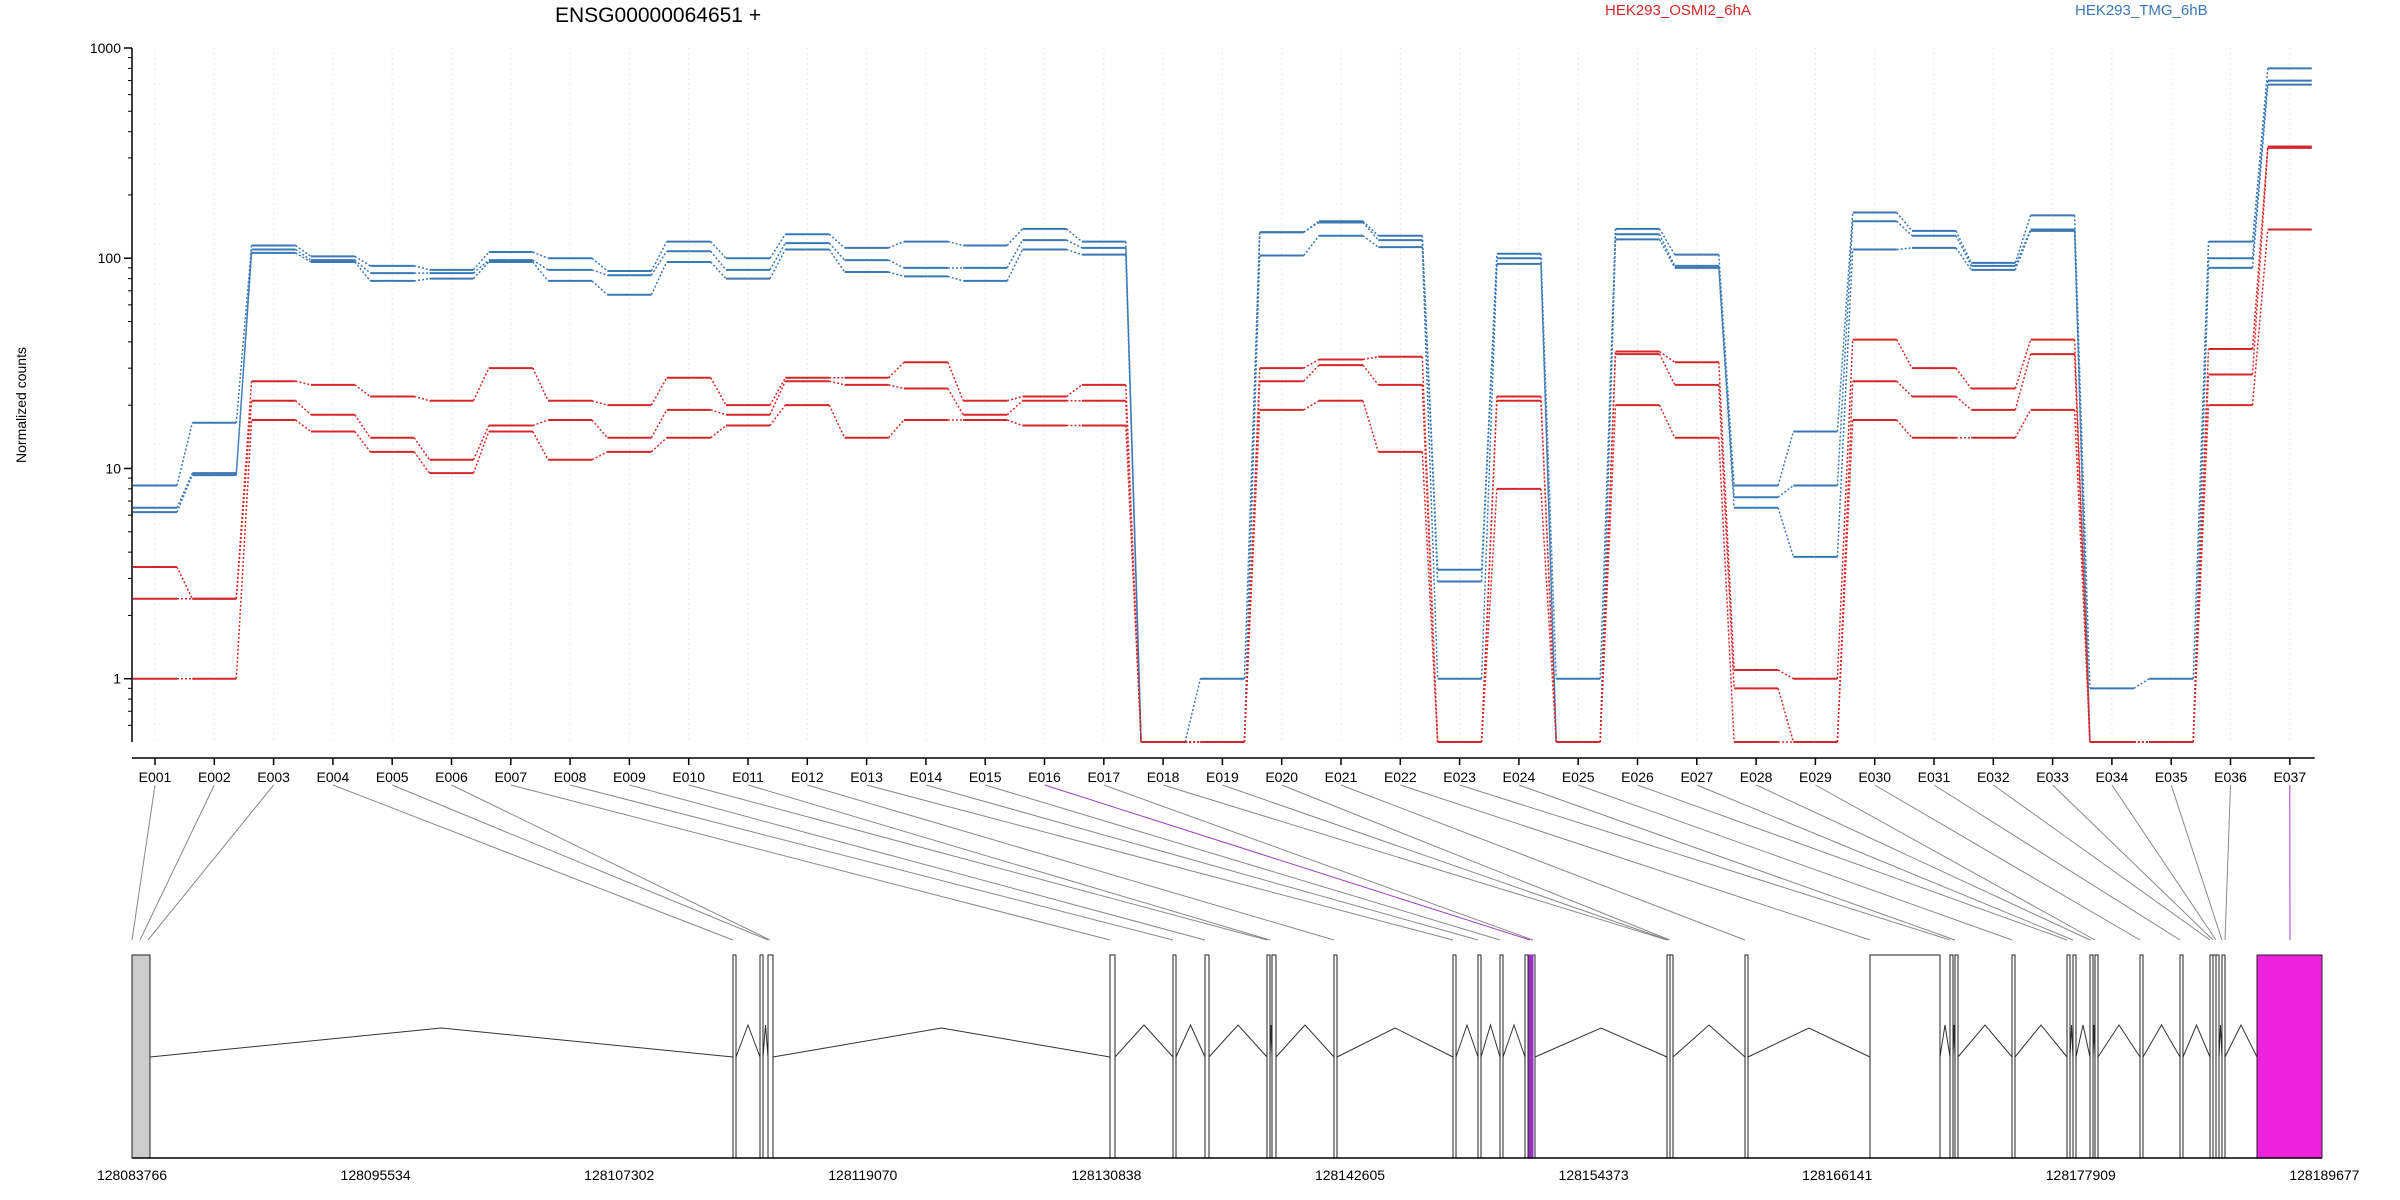 The image size is (2400, 1200). Describe the element at coordinates (214, 777) in the screenshot. I see `exon-label-E002: E002` at that location.